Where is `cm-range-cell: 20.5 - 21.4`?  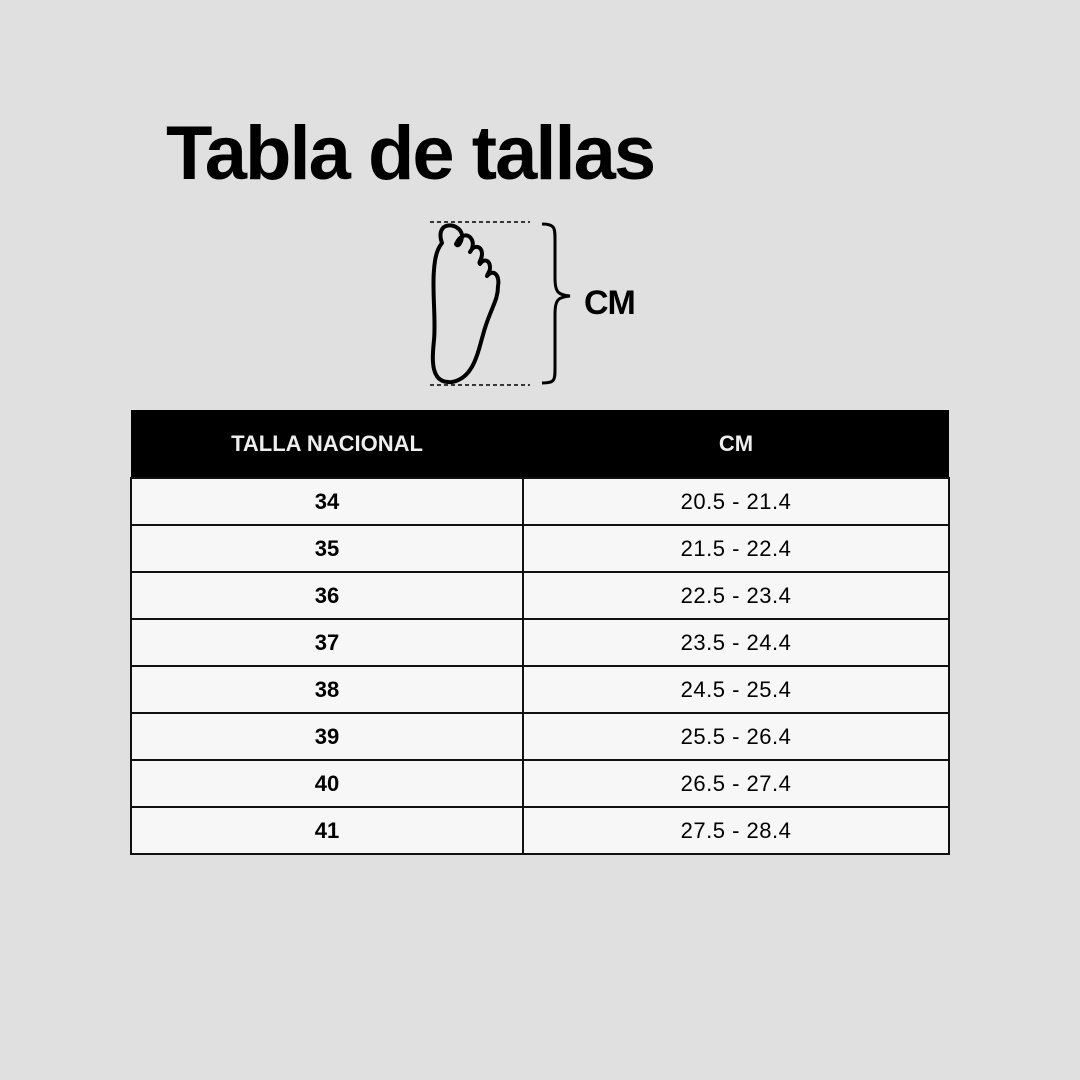
cm-range-cell: 20.5 - 21.4 is located at coordinates (736, 501).